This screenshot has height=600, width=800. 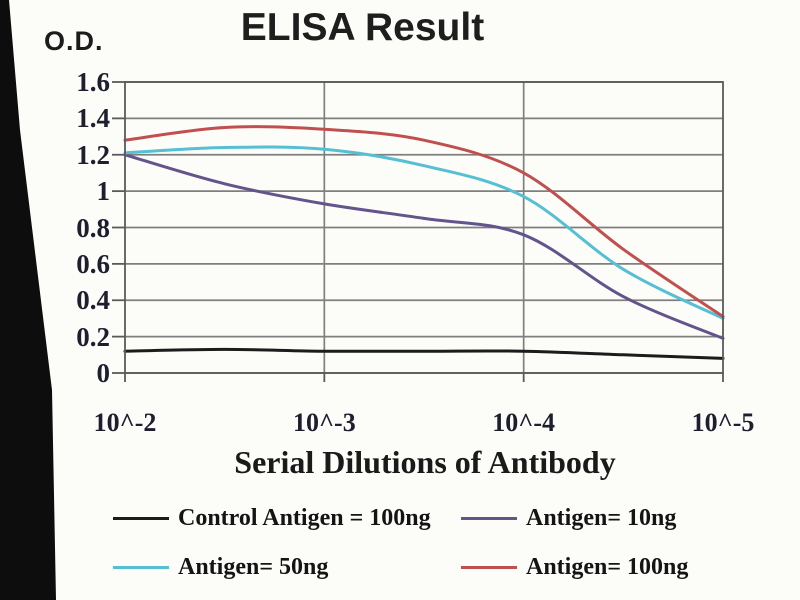 I want to click on legend-label: Antigen= 100ng, so click(x=607, y=566).